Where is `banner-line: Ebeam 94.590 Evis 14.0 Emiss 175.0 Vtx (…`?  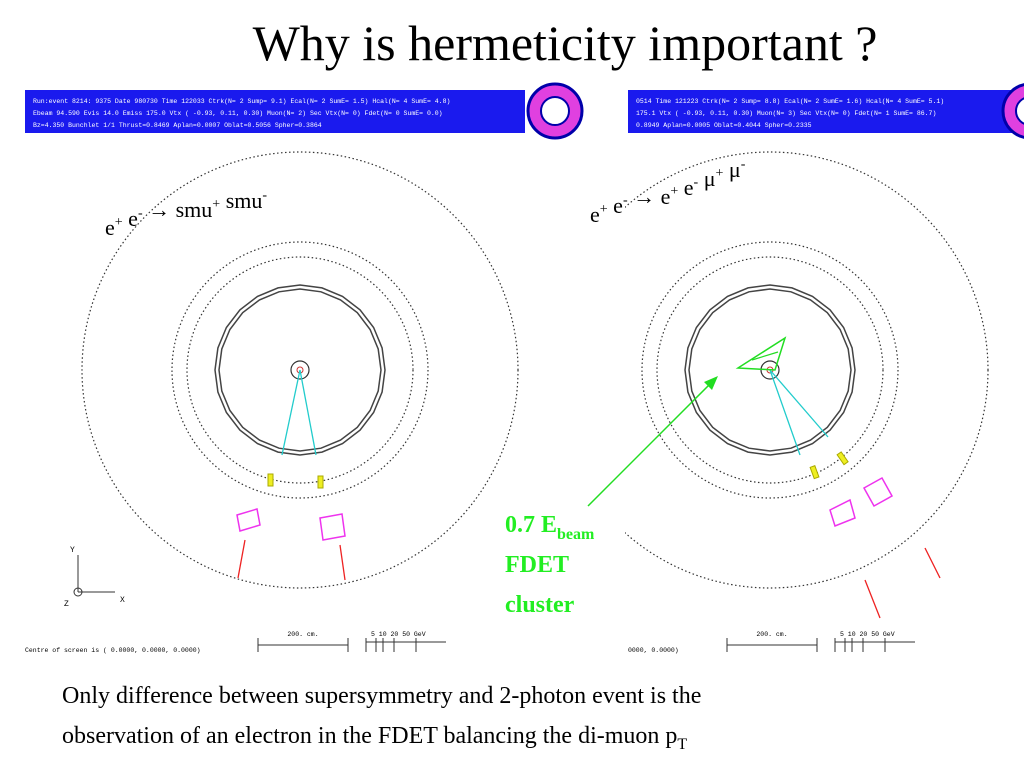
banner-line: Ebeam 94.590 Evis 14.0 Emiss 175.0 Vtx (… is located at coordinates (238, 113).